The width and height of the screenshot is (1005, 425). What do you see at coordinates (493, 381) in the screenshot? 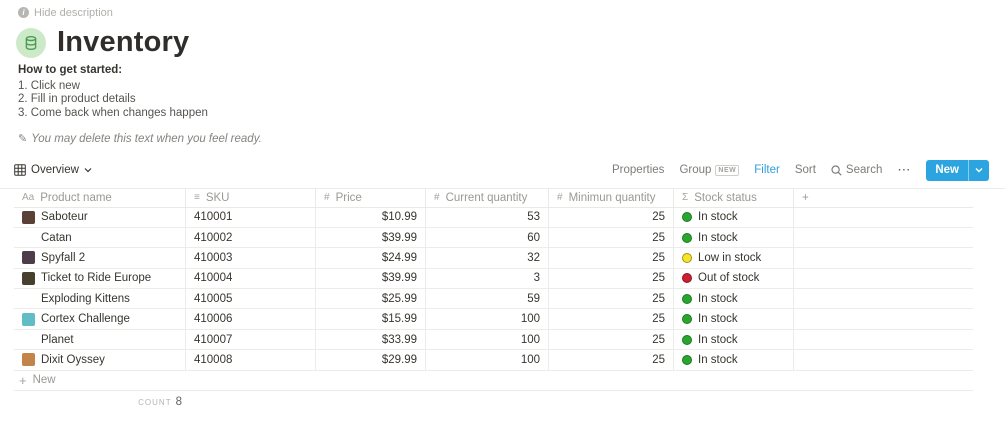
I see `new-row-button: + New` at bounding box center [493, 381].